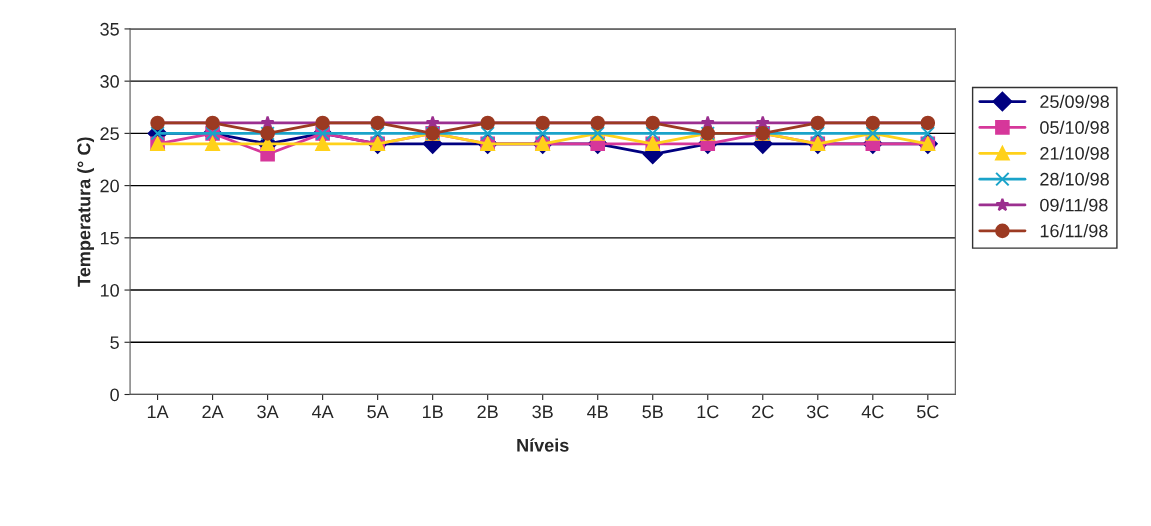  I want to click on legend-label: 25/09/98, so click(1074, 101).